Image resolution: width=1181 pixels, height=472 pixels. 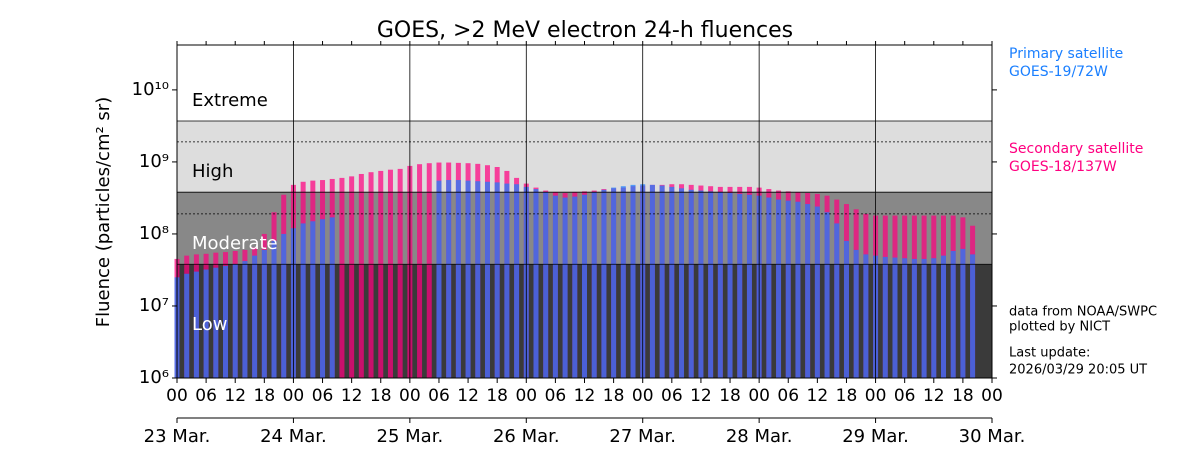 I want to click on y-tick-label: 10⁷, so click(x=154, y=305).